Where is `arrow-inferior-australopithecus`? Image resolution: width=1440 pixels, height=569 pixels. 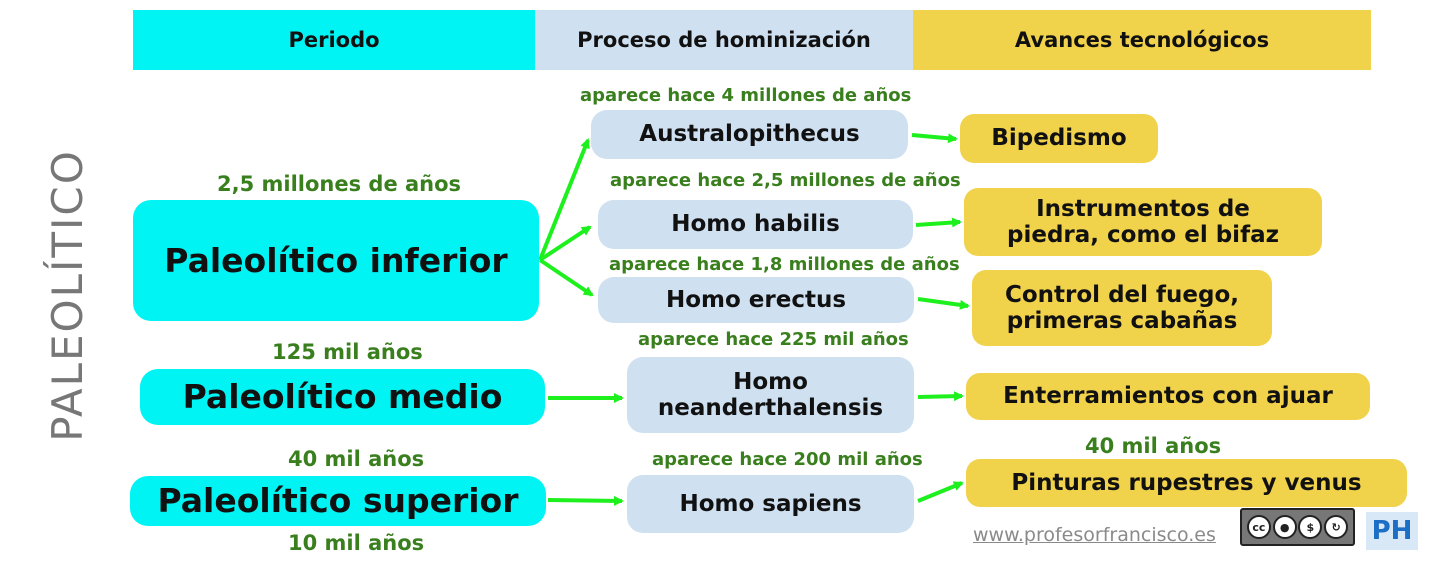
arrow-inferior-australopithecus is located at coordinates (564, 199).